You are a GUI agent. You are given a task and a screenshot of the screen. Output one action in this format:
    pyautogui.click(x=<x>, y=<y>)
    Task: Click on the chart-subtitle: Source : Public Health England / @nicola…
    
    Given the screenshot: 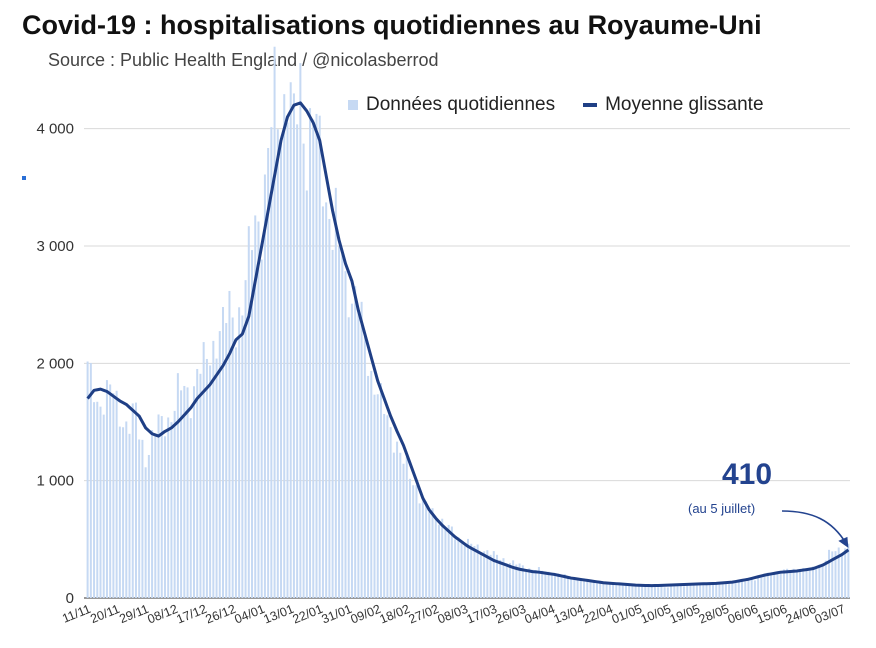 What is the action you would take?
    pyautogui.click(x=243, y=60)
    